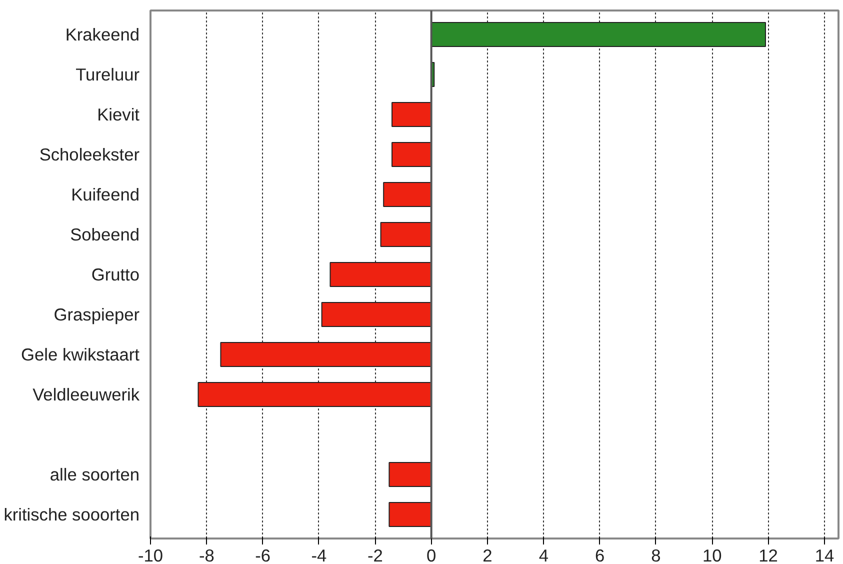 This screenshot has width=843, height=564. Describe the element at coordinates (80, 354) in the screenshot. I see `y-tick-label: Gele kwikstaart` at that location.